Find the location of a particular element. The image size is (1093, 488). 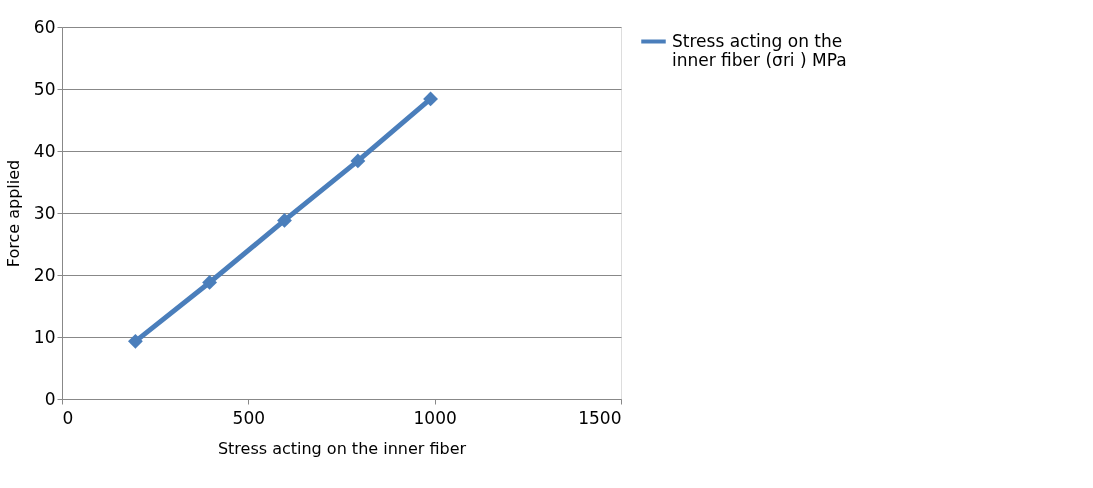

y-tick-label: 30 is located at coordinates (44, 212).